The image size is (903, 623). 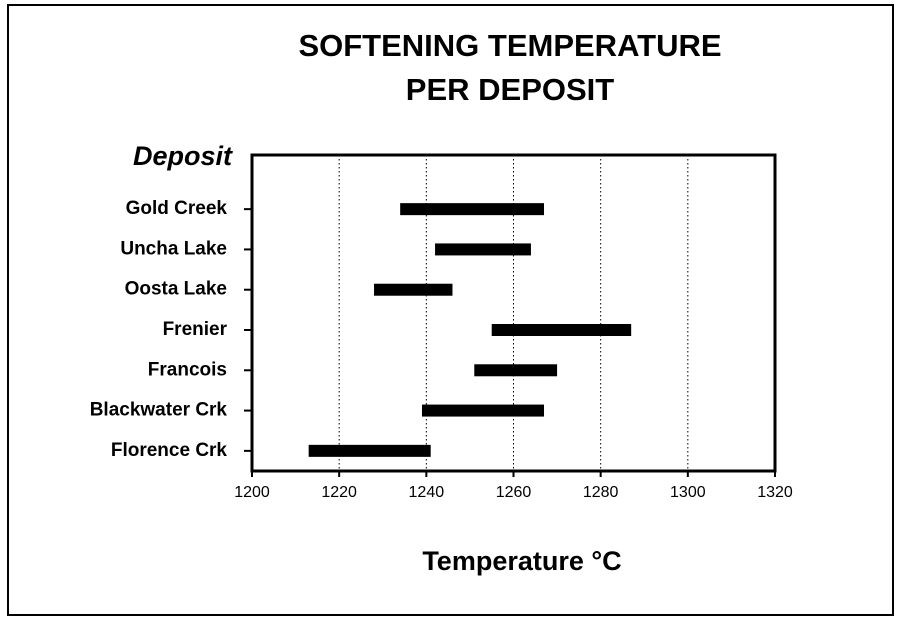 What do you see at coordinates (427, 492) in the screenshot?
I see `x-tick-label: 1240` at bounding box center [427, 492].